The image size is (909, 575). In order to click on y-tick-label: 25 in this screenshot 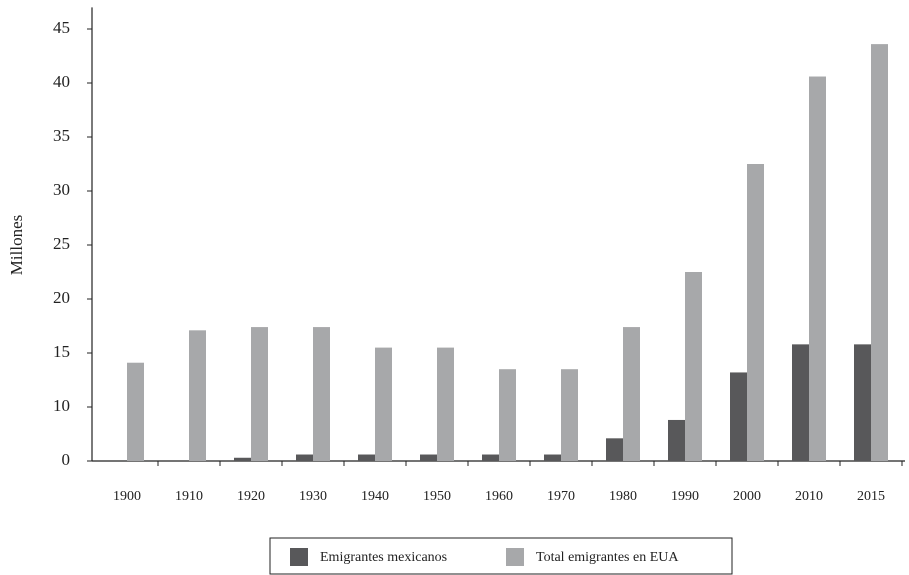, I will do `click(61, 243)`.